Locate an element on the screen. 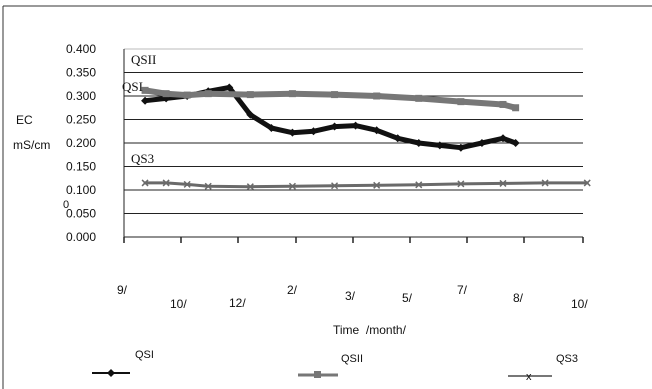  x-tick-label: 7/ is located at coordinates (462, 290).